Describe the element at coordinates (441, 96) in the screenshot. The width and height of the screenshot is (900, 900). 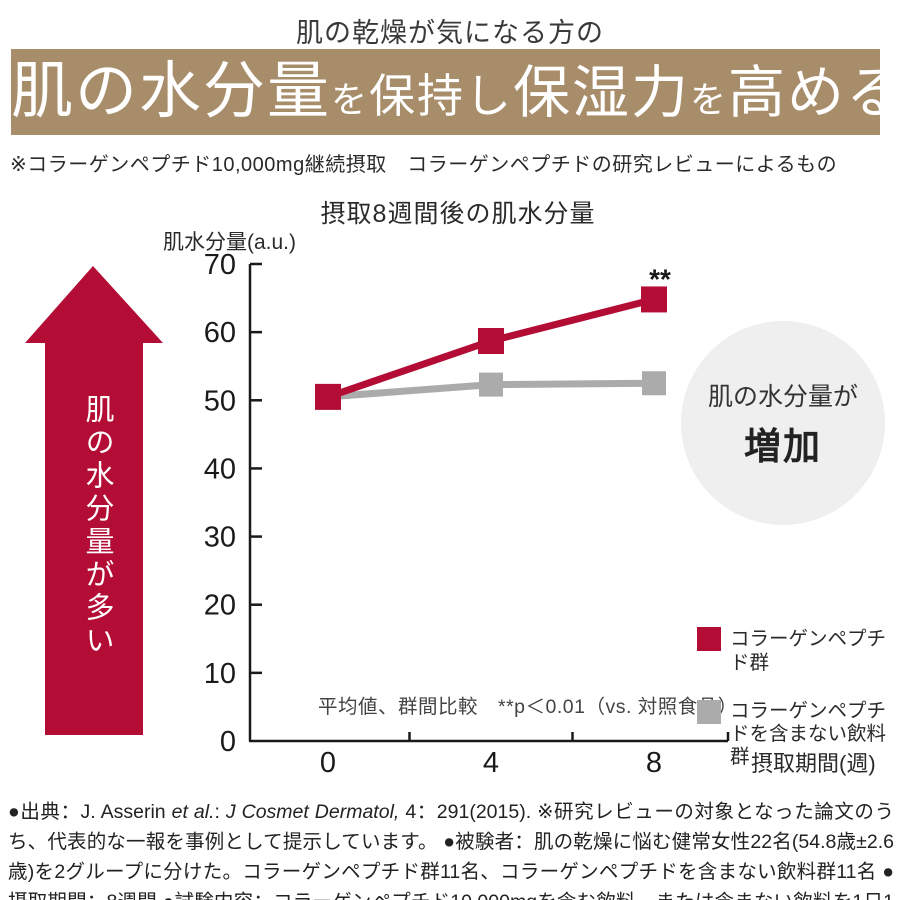
I see `banner-text-segment: 保持し` at that location.